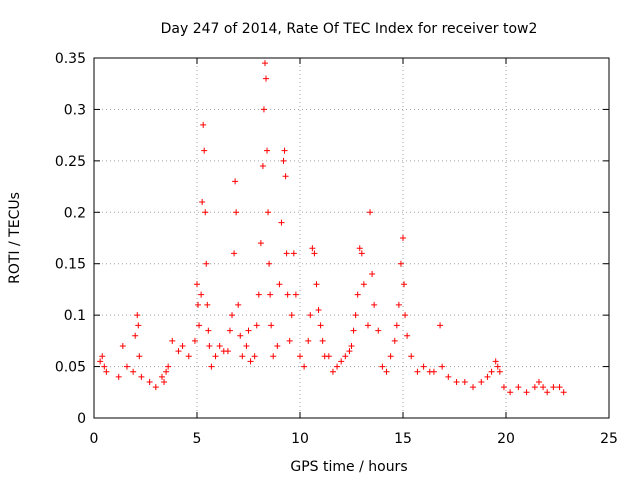 Image resolution: width=640 pixels, height=480 pixels. What do you see at coordinates (609, 439) in the screenshot?
I see `x-tick-label: 25` at bounding box center [609, 439].